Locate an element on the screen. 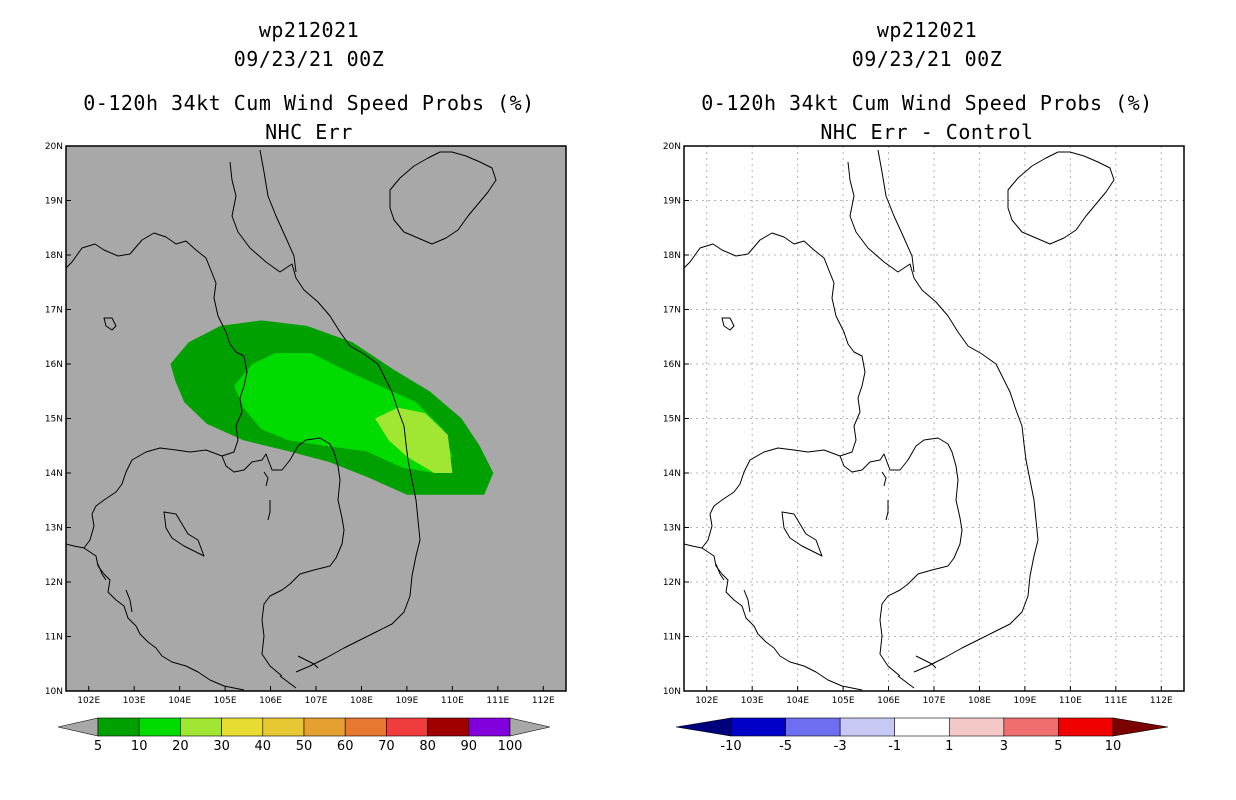 This screenshot has width=1236, height=800. colorbar-label: -3 is located at coordinates (840, 746).